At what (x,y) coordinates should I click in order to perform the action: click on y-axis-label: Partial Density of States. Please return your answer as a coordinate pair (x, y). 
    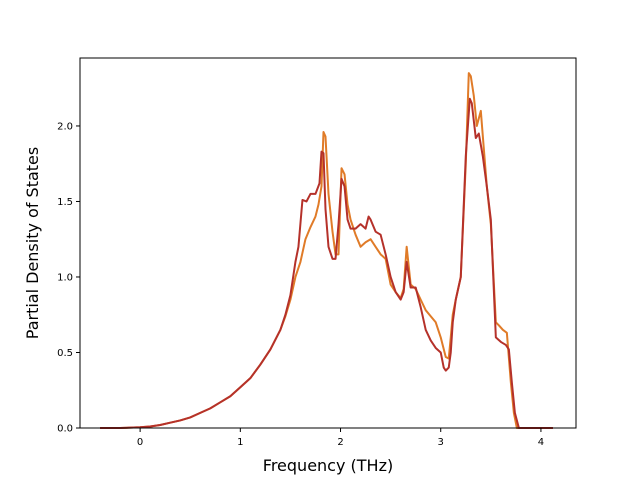
    Looking at the image, I should click on (32, 243).